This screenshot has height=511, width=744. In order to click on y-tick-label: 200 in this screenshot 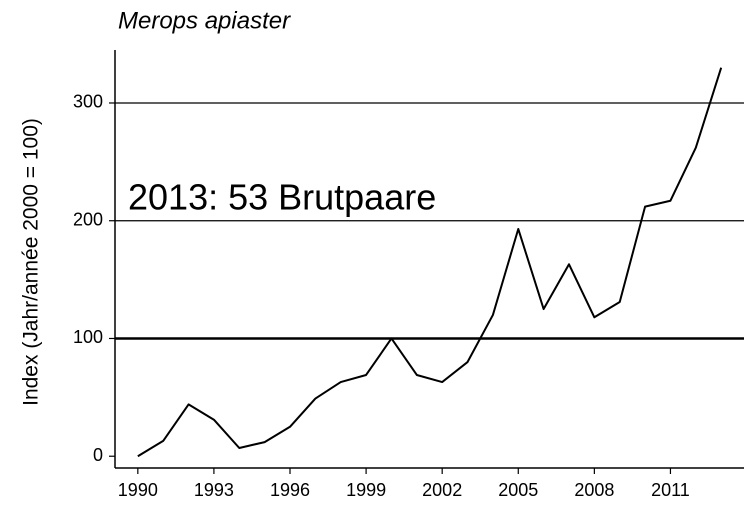, I will do `click(88, 219)`.